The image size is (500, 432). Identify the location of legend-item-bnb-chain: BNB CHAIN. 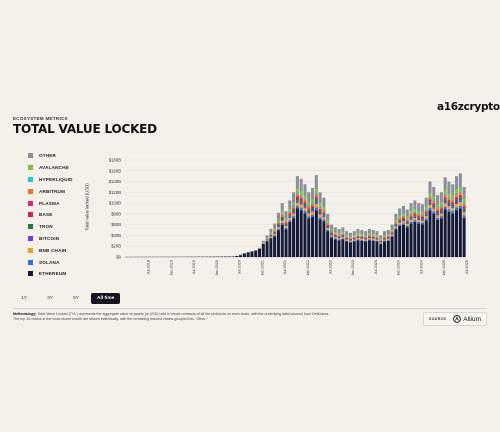
(50, 250).